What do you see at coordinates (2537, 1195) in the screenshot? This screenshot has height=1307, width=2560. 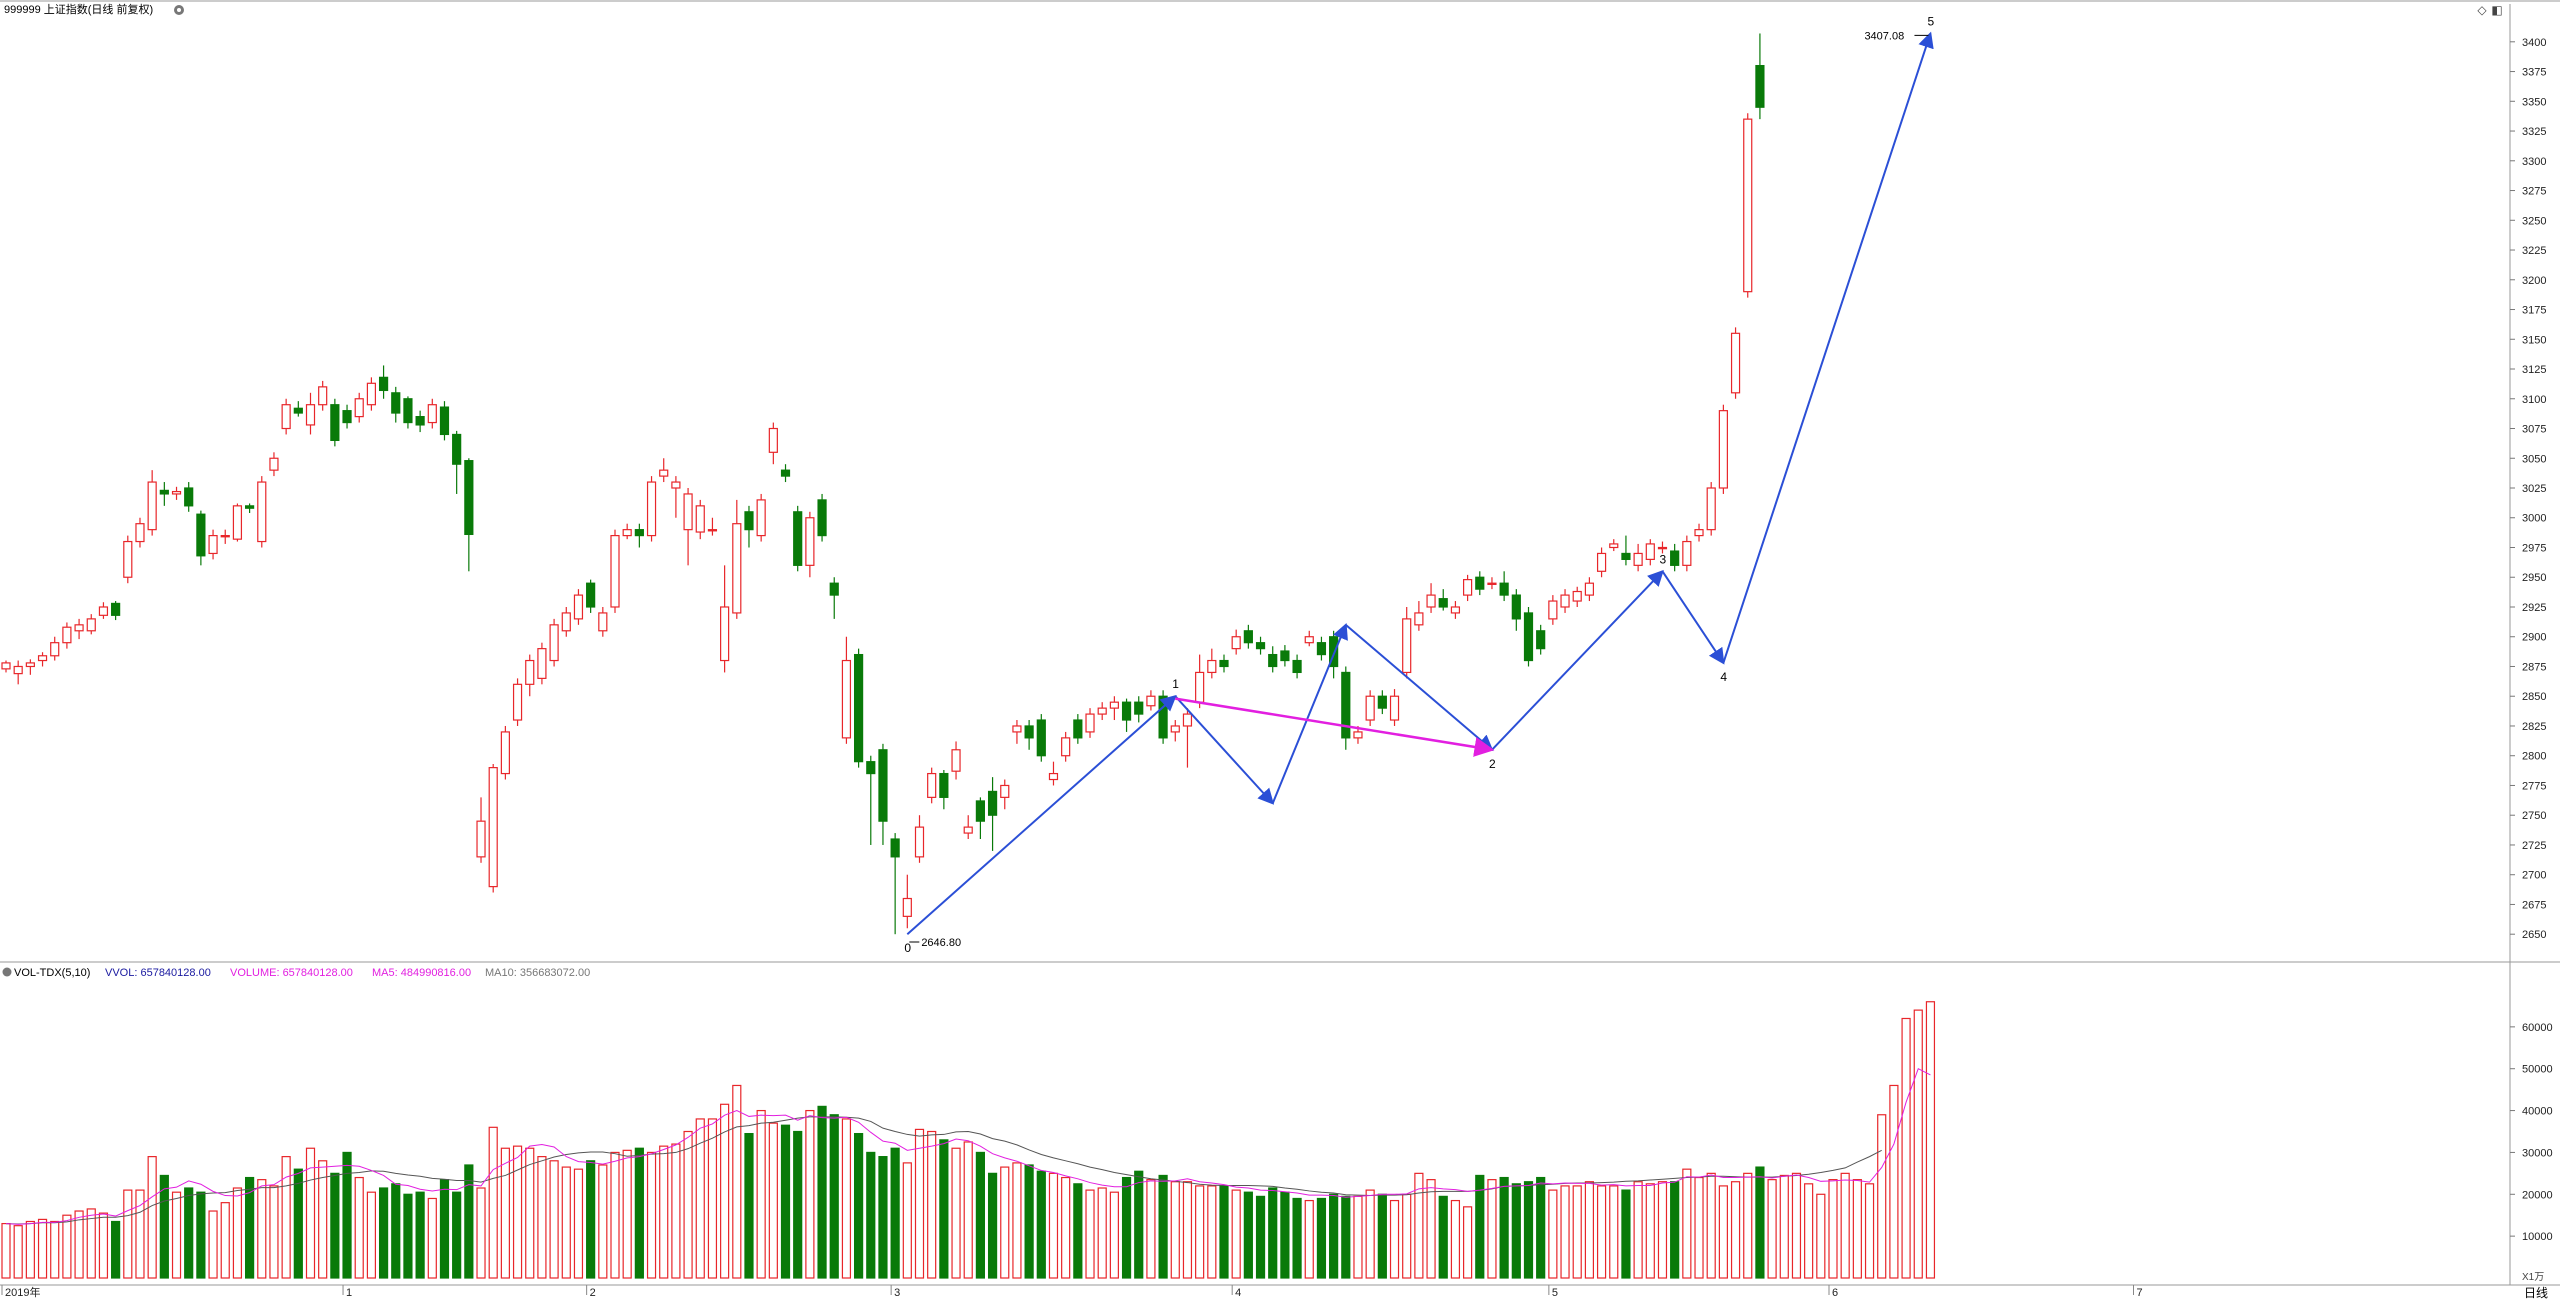 I see `volume-tick-label: 20000` at bounding box center [2537, 1195].